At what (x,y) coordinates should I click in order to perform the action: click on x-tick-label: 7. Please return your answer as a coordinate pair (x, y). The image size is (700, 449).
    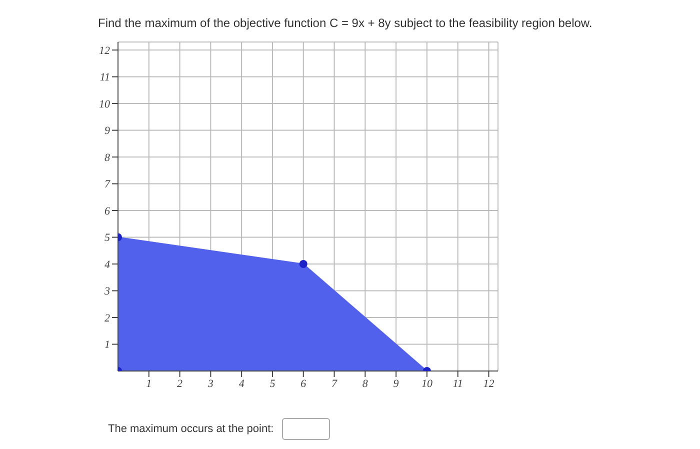
    Looking at the image, I should click on (335, 384).